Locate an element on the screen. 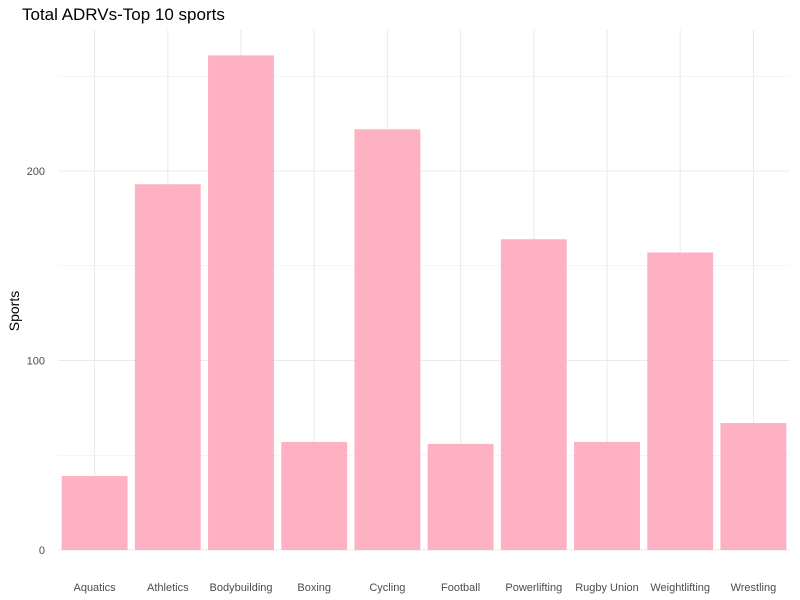 This screenshot has width=800, height=600. bar-bodybuilding is located at coordinates (241, 302).